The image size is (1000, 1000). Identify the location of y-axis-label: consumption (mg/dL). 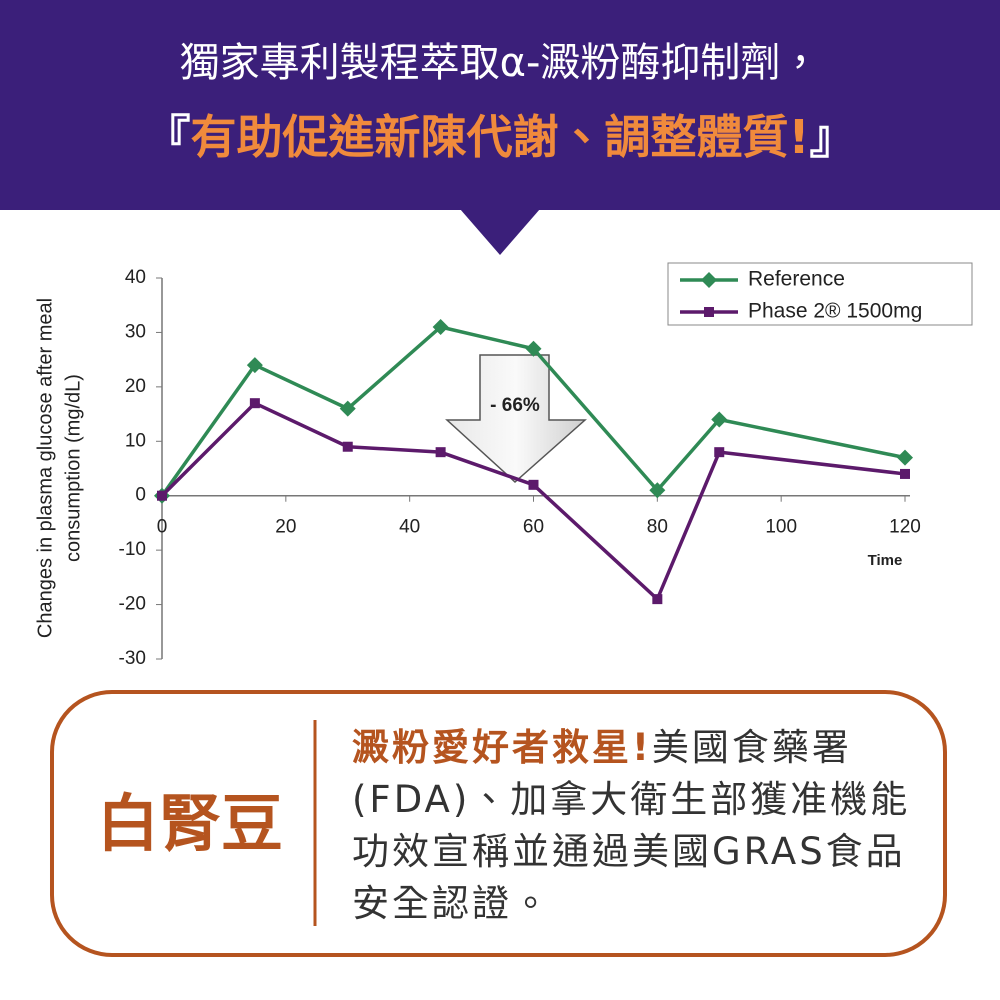
(73, 468).